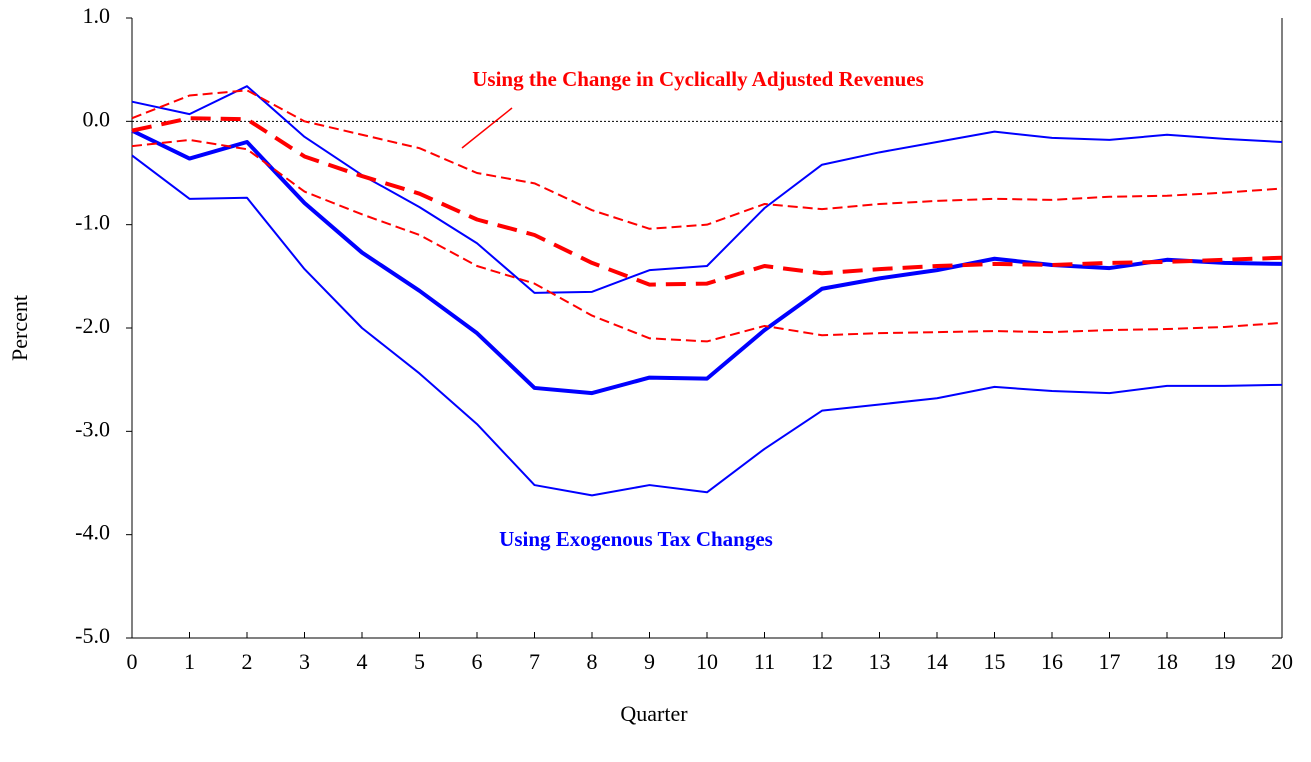 The height and width of the screenshot is (762, 1311). What do you see at coordinates (92, 222) in the screenshot?
I see `y-tick-label: -1.0` at bounding box center [92, 222].